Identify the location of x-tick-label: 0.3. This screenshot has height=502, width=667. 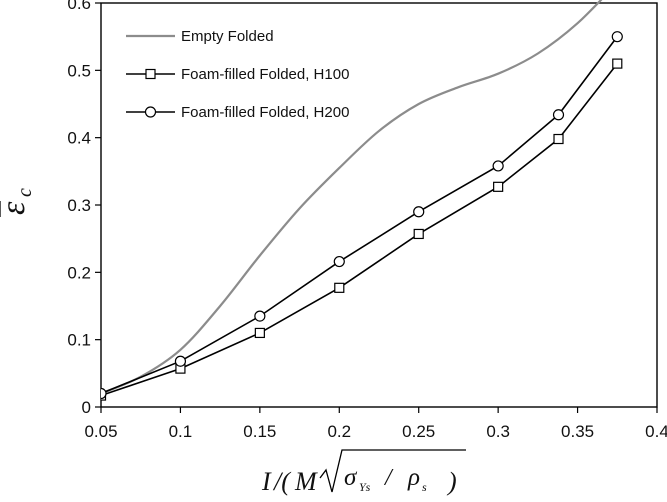
(498, 431).